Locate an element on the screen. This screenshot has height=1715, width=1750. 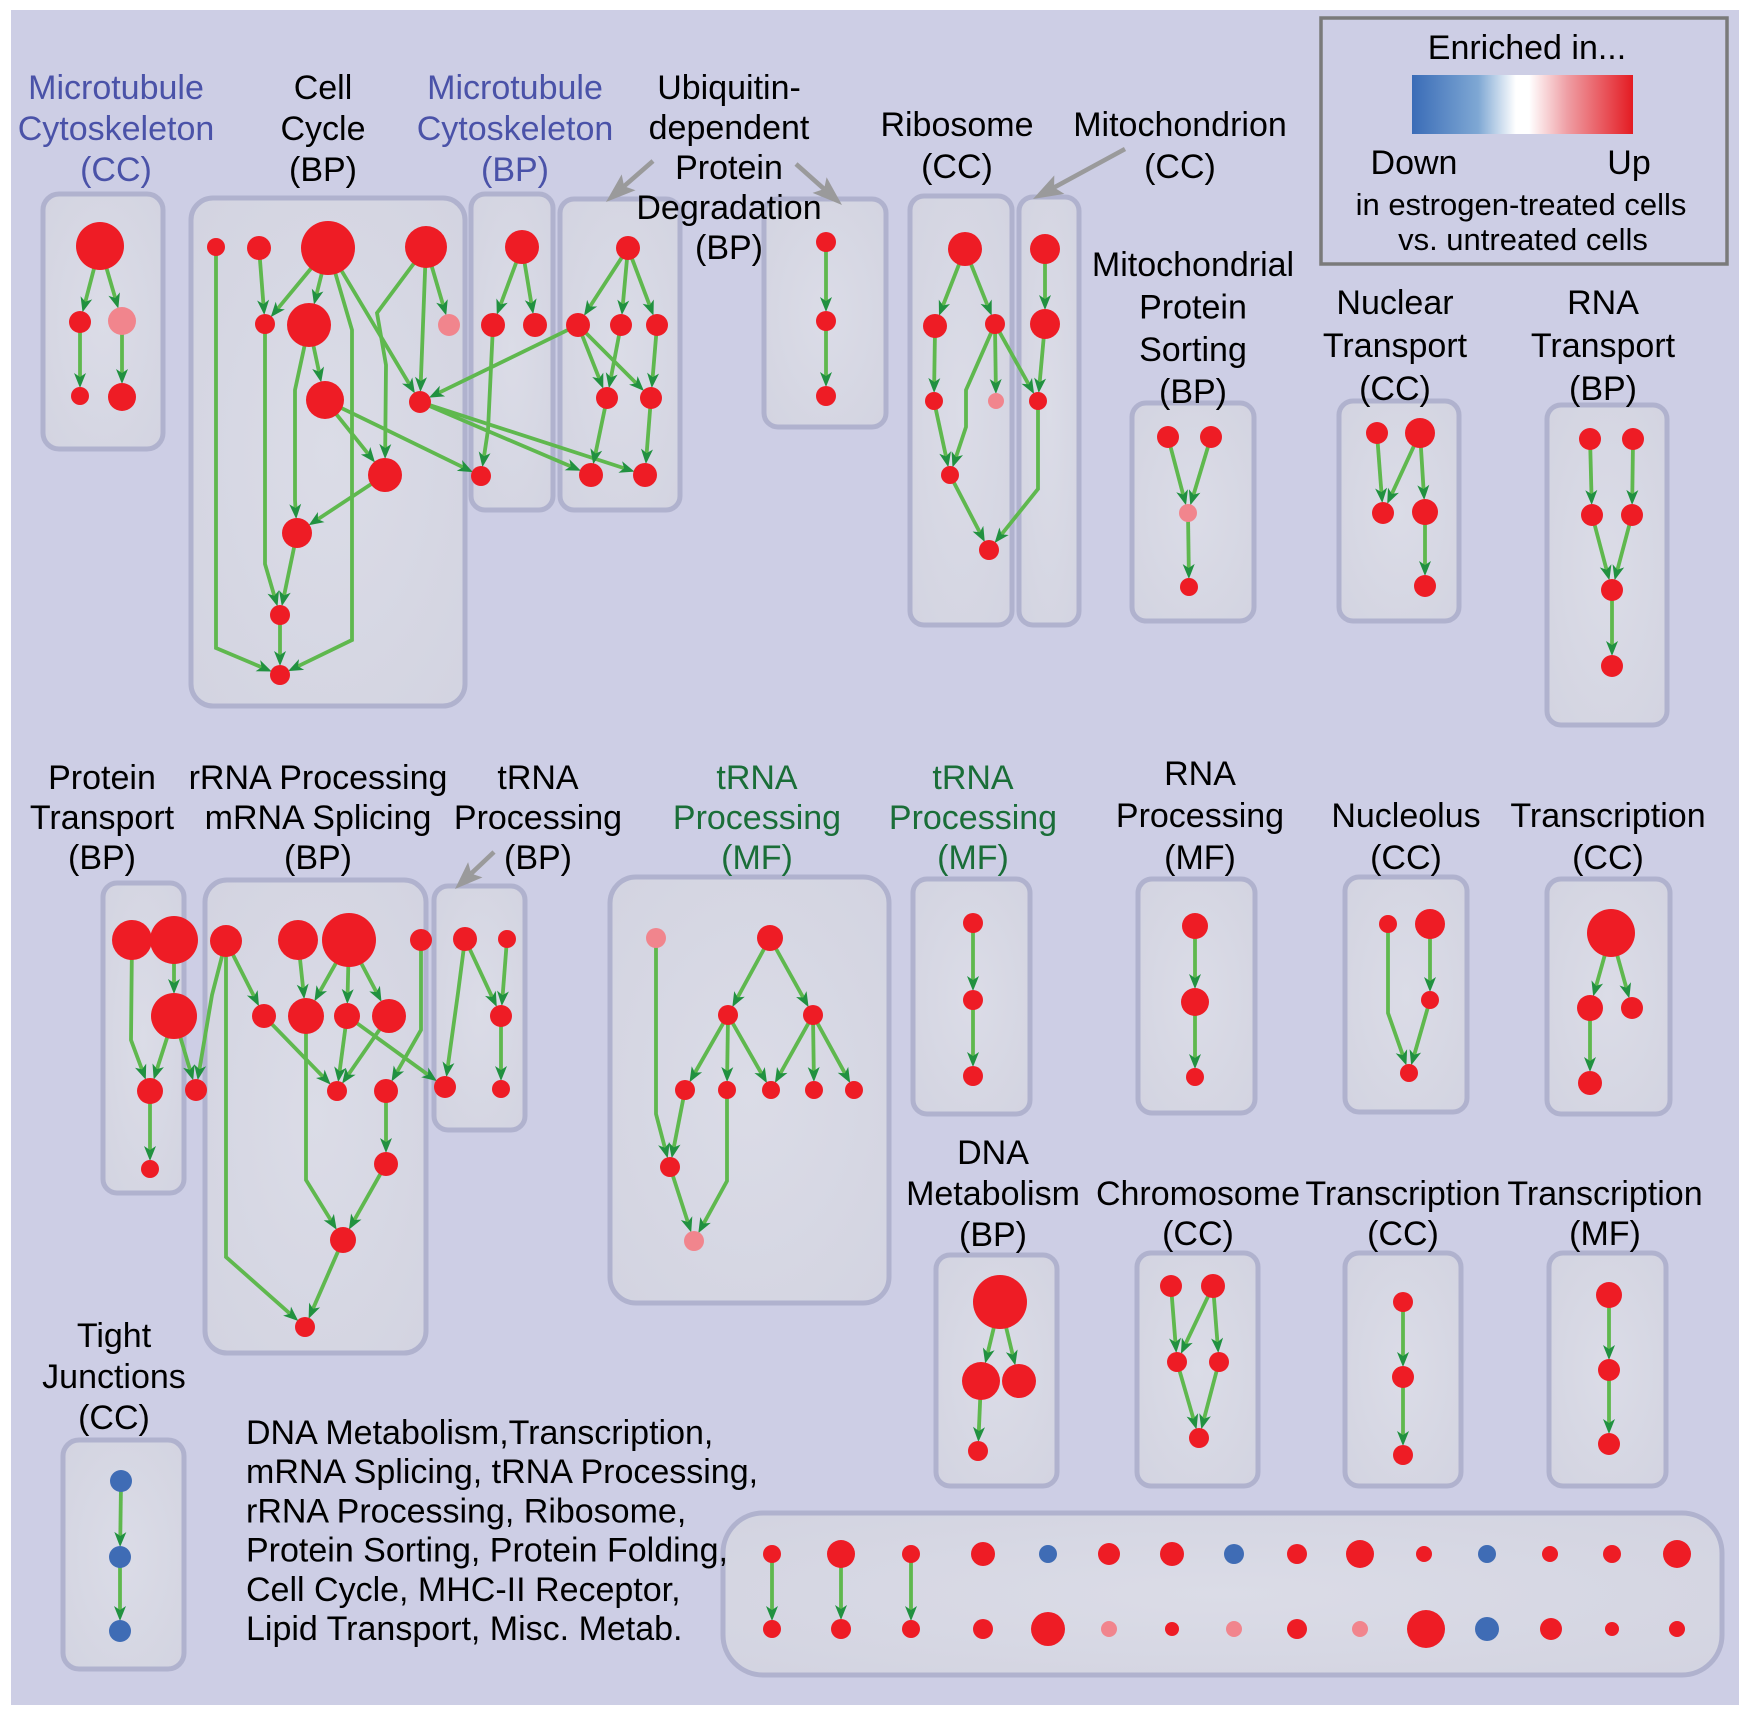
svg-text: Junctions is located at coordinates (114, 1377).